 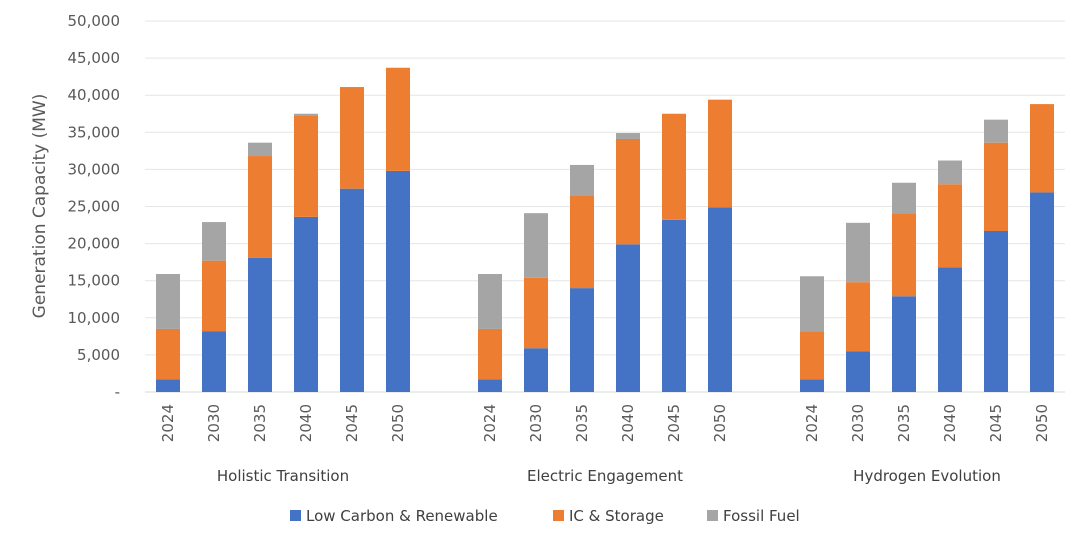 What do you see at coordinates (94, 207) in the screenshot?
I see `y-tick-label: 25,000` at bounding box center [94, 207].